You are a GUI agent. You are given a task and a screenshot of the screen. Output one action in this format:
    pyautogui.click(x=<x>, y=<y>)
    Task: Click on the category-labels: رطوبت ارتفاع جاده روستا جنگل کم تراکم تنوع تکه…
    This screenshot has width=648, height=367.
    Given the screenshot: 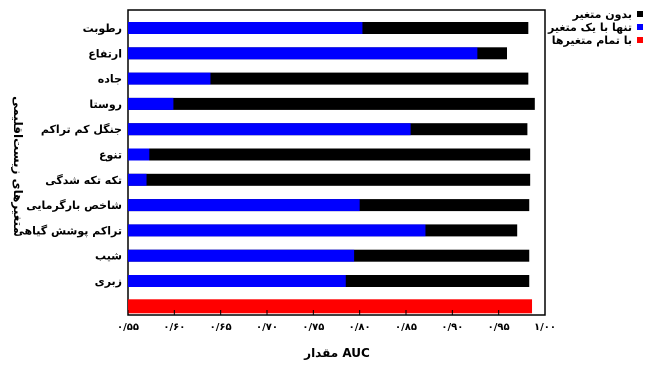 What is the action you would take?
    pyautogui.click(x=67, y=155)
    